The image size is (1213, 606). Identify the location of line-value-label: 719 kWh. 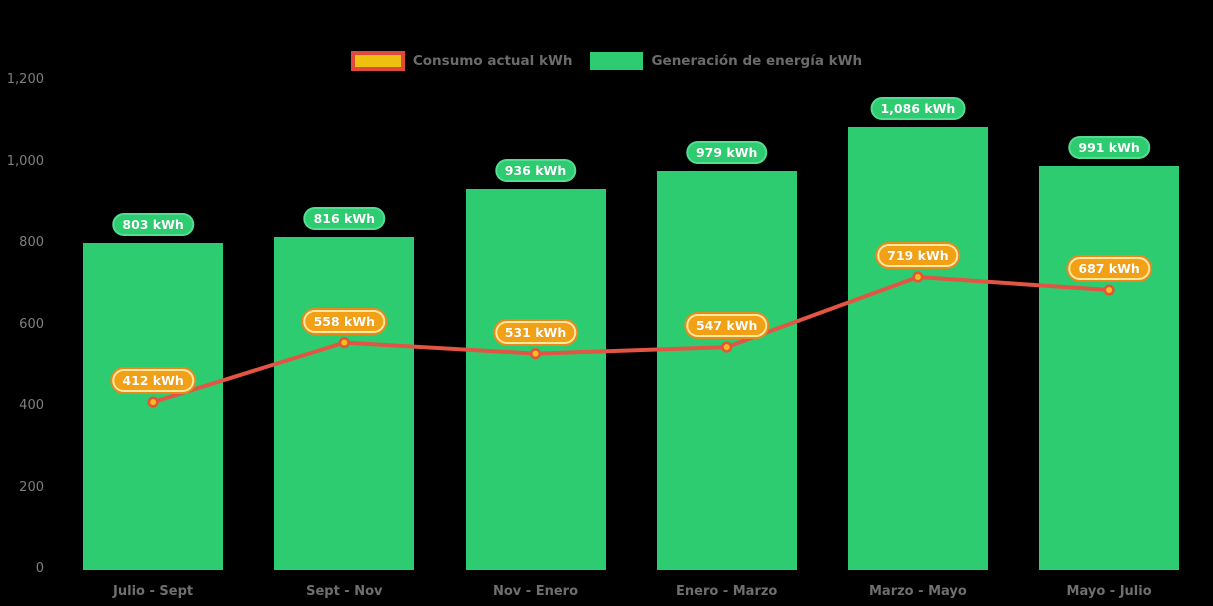
(918, 255).